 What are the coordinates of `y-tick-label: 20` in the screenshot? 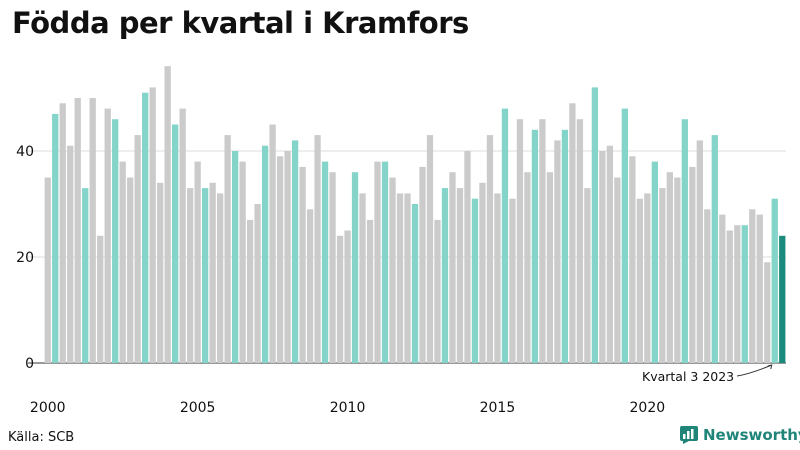 It's located at (25, 258).